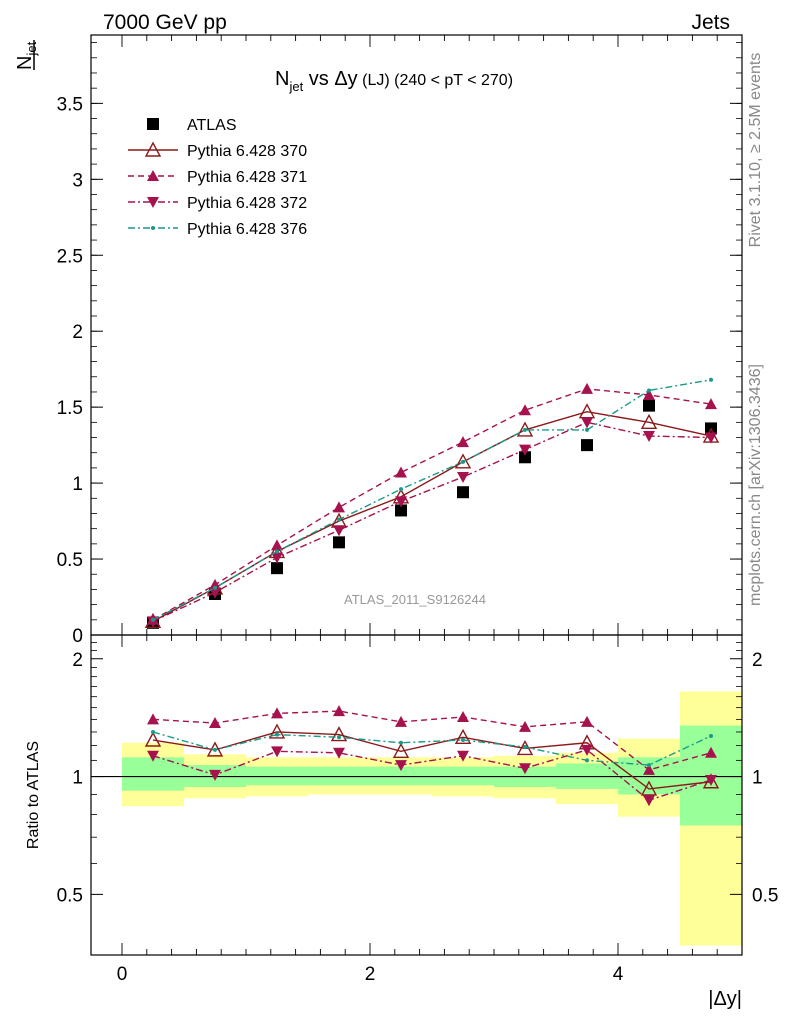 This screenshot has width=786, height=1024. Describe the element at coordinates (247, 177) in the screenshot. I see `legend-entry-label: Pythia 6.428 371` at that location.